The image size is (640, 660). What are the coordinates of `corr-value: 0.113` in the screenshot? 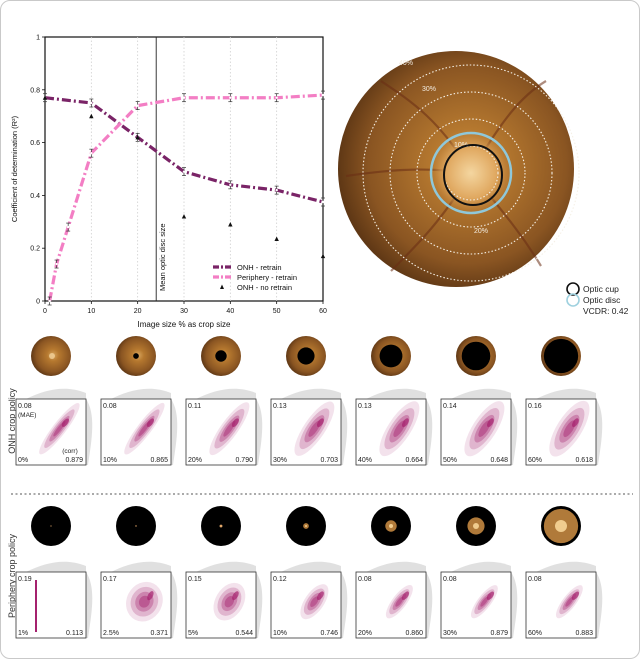 It's located at (74, 633).